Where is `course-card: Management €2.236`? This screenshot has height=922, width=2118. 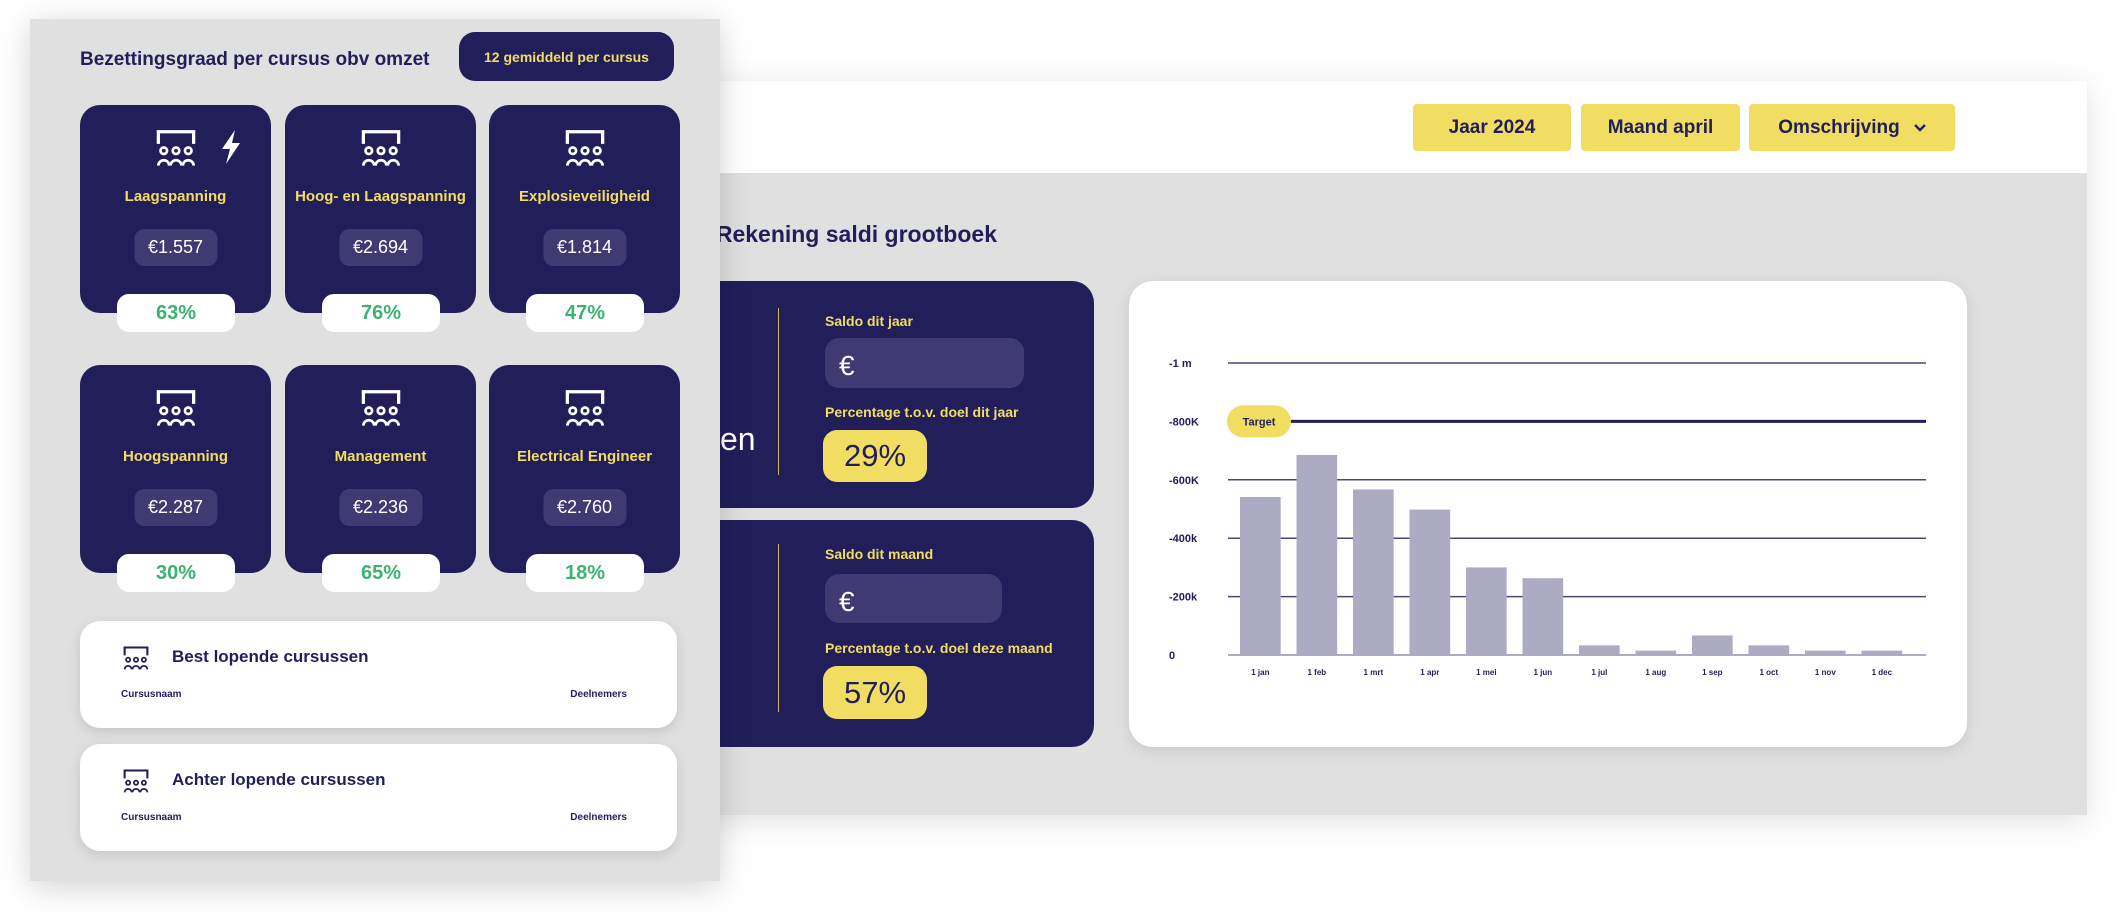
course-card: Management €2.236 is located at coordinates (380, 469).